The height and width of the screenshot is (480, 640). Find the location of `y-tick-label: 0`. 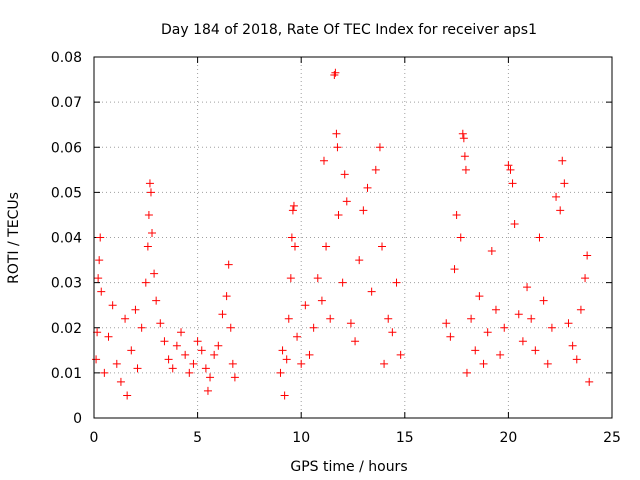

y-tick-label: 0 is located at coordinates (77, 419).